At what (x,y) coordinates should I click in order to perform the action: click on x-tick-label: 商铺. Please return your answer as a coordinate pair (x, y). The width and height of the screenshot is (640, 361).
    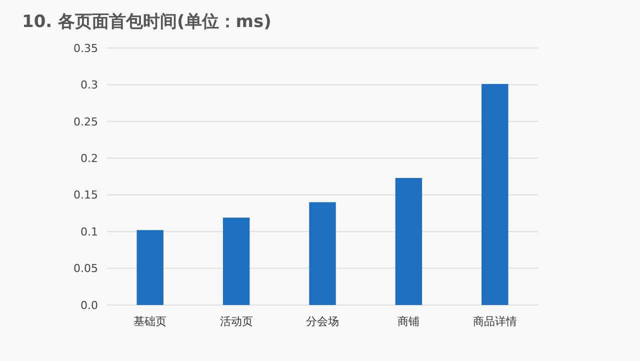
    Looking at the image, I should click on (409, 321).